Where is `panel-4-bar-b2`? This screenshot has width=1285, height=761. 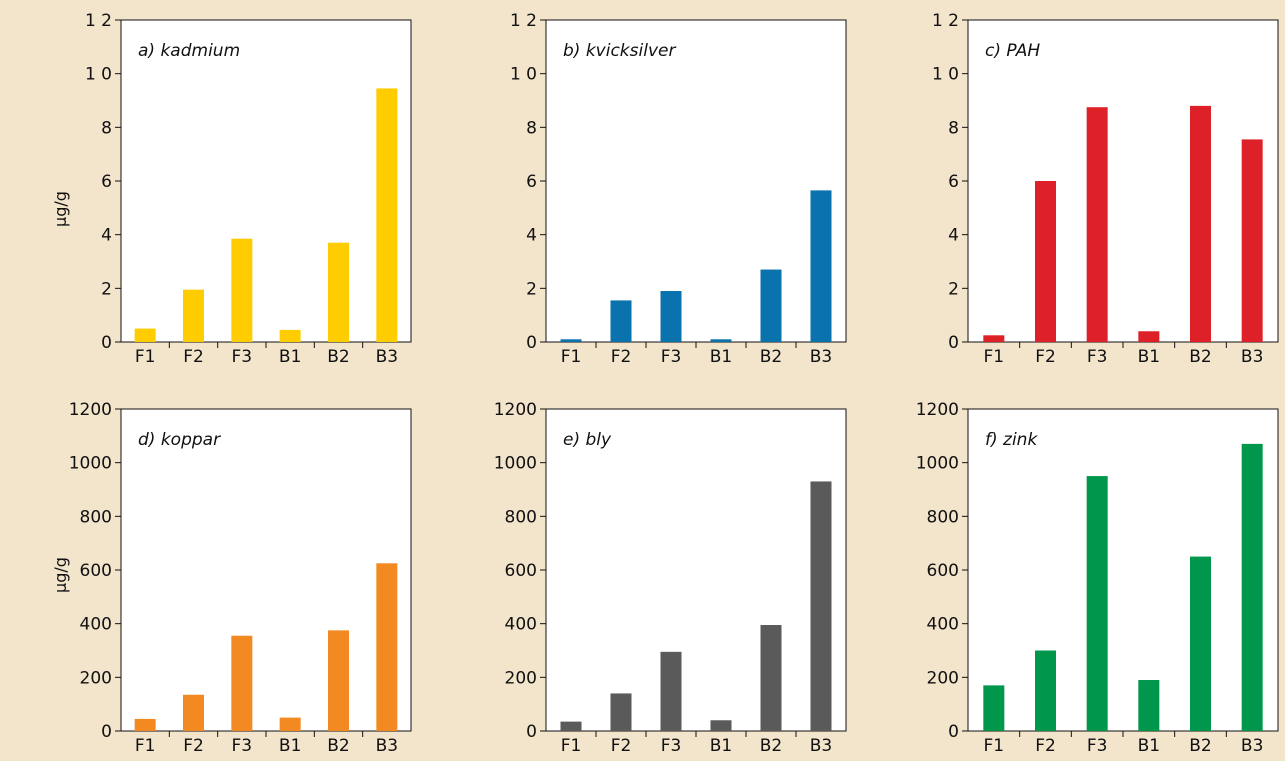
panel-4-bar-b2 is located at coordinates (338, 680).